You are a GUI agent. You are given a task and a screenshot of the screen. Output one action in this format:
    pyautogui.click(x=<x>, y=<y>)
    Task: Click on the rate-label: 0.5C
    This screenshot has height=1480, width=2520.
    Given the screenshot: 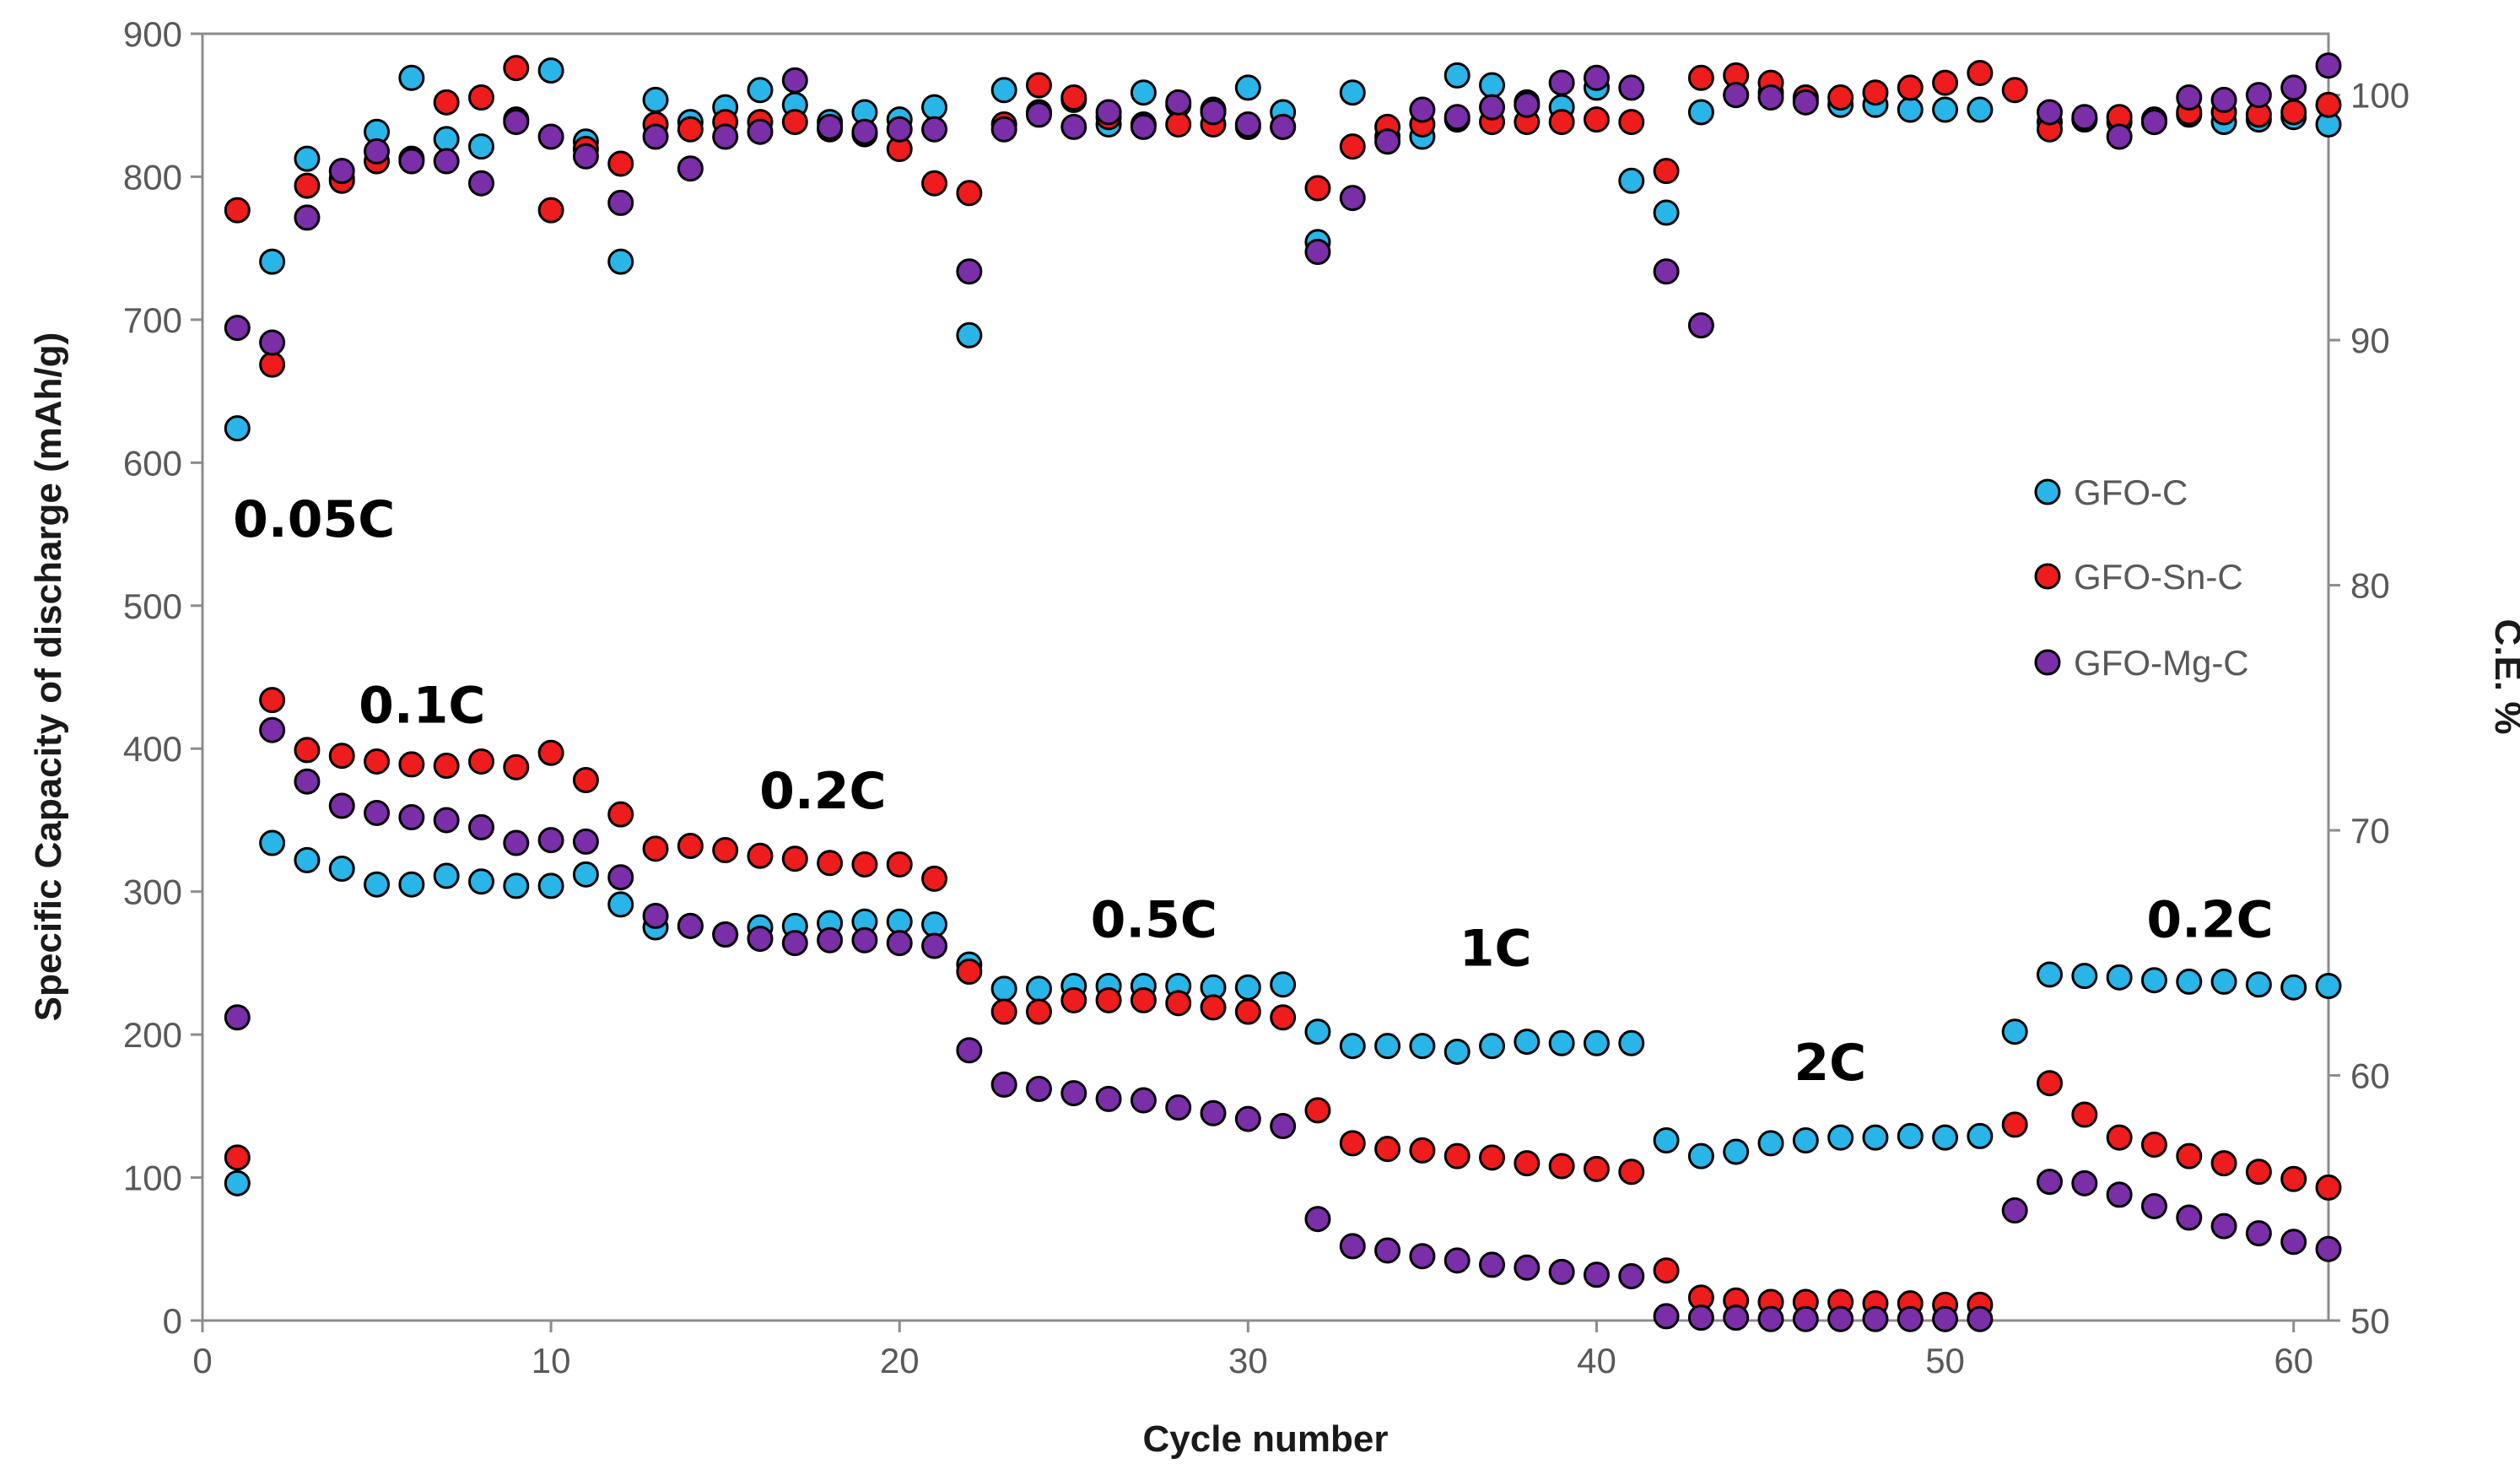 What is the action you would take?
    pyautogui.click(x=1154, y=920)
    